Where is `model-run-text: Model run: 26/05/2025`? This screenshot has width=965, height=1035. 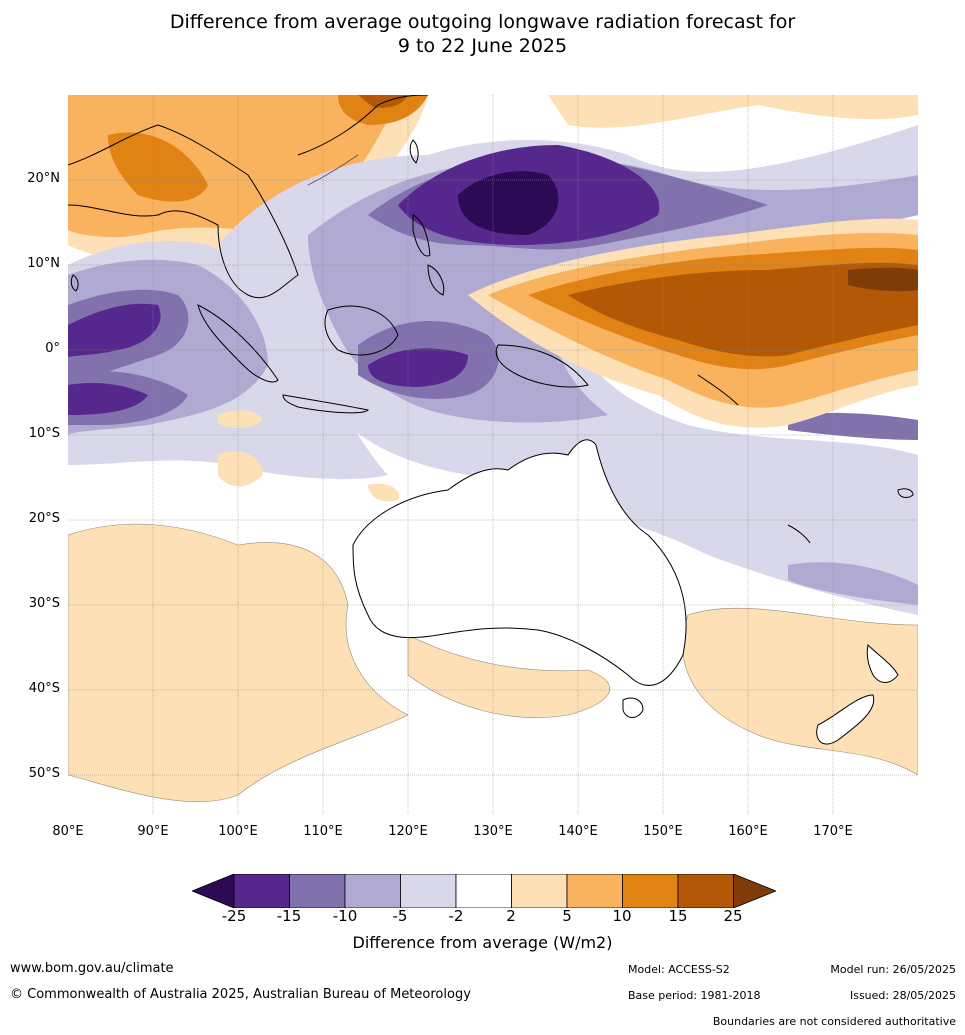 model-run-text: Model run: 26/05/2025 is located at coordinates (893, 969).